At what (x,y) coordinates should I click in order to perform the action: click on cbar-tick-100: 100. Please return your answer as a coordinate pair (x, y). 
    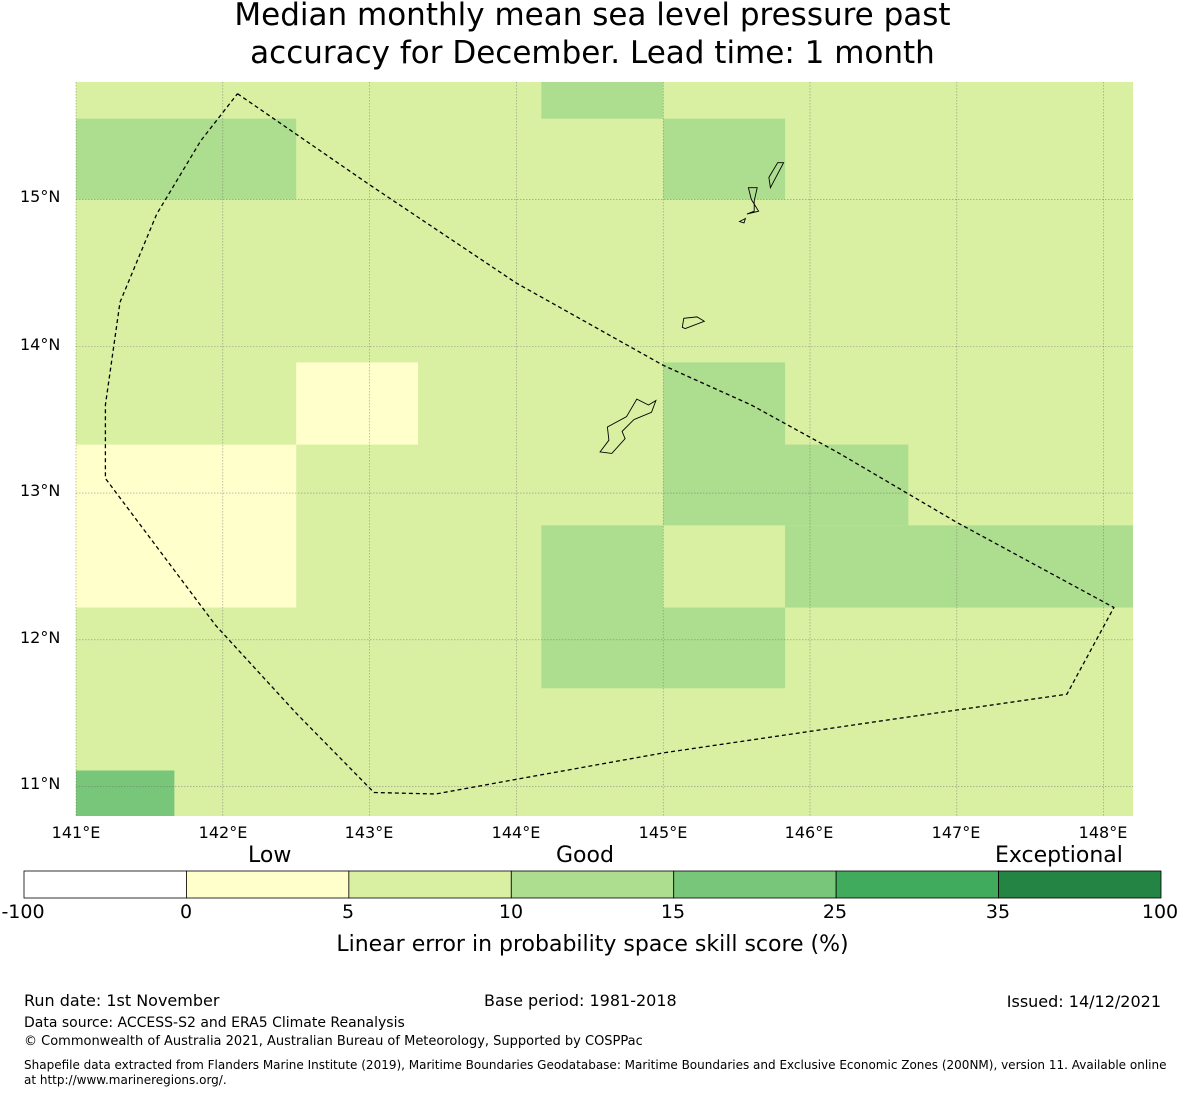
    Looking at the image, I should click on (1160, 912).